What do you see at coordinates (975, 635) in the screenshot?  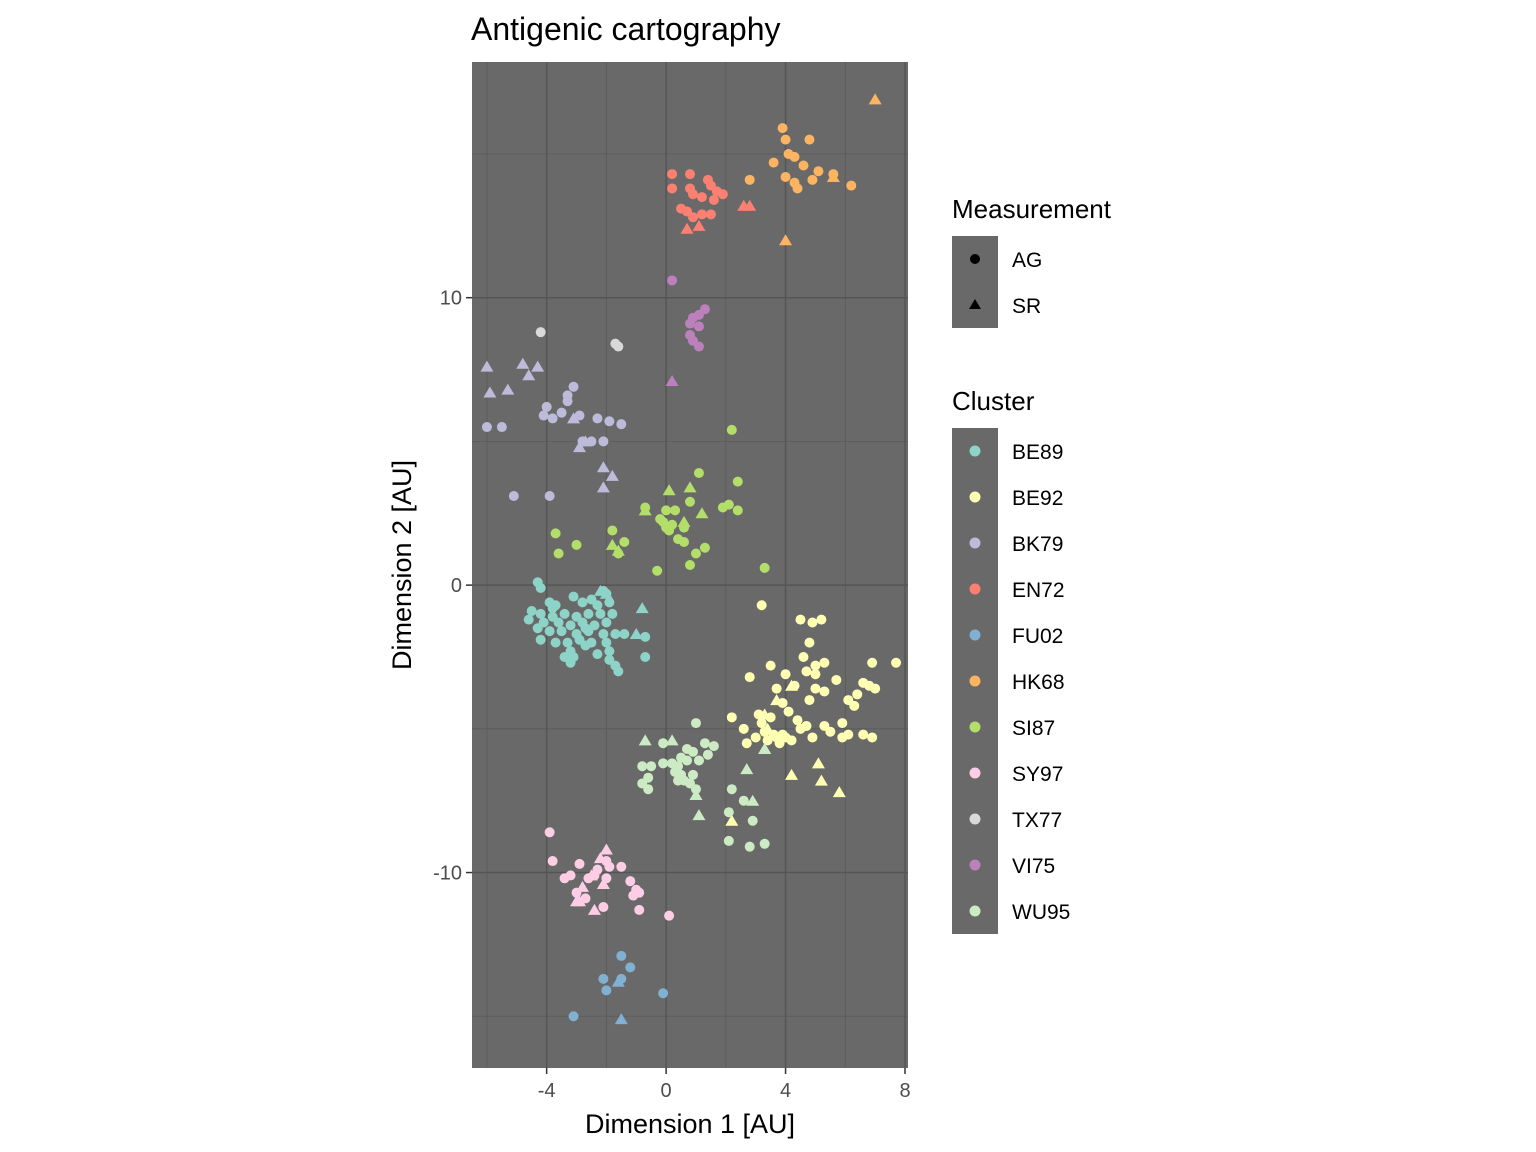 I see `legend-key-fu02` at bounding box center [975, 635].